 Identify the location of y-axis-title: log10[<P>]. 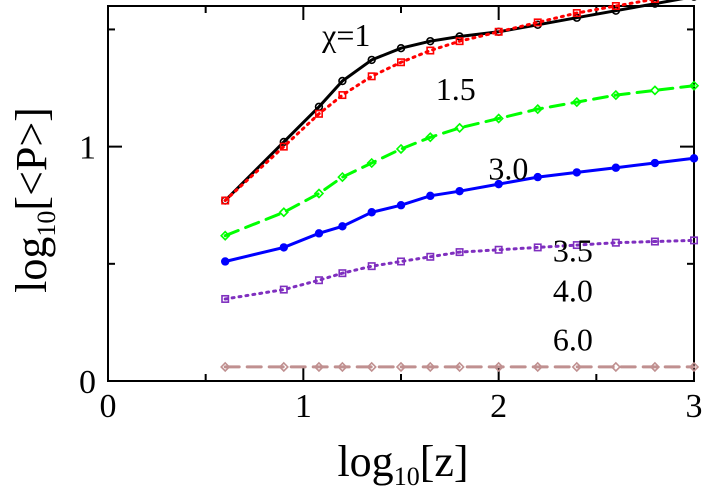
(34, 200).